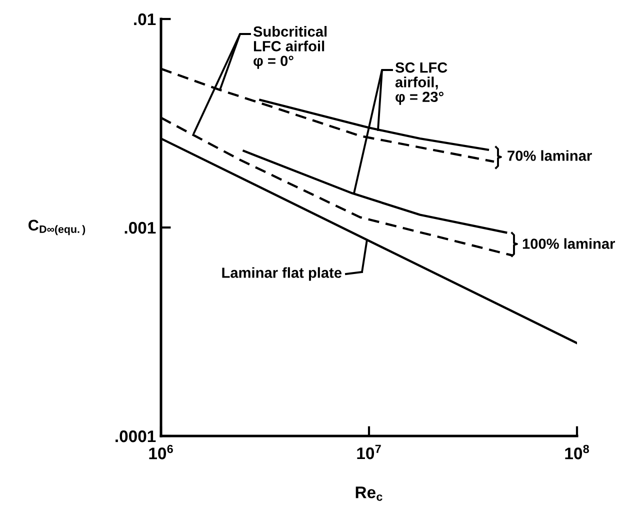 Image resolution: width=624 pixels, height=512 pixels. I want to click on annotation: 100% laminar, so click(569, 243).